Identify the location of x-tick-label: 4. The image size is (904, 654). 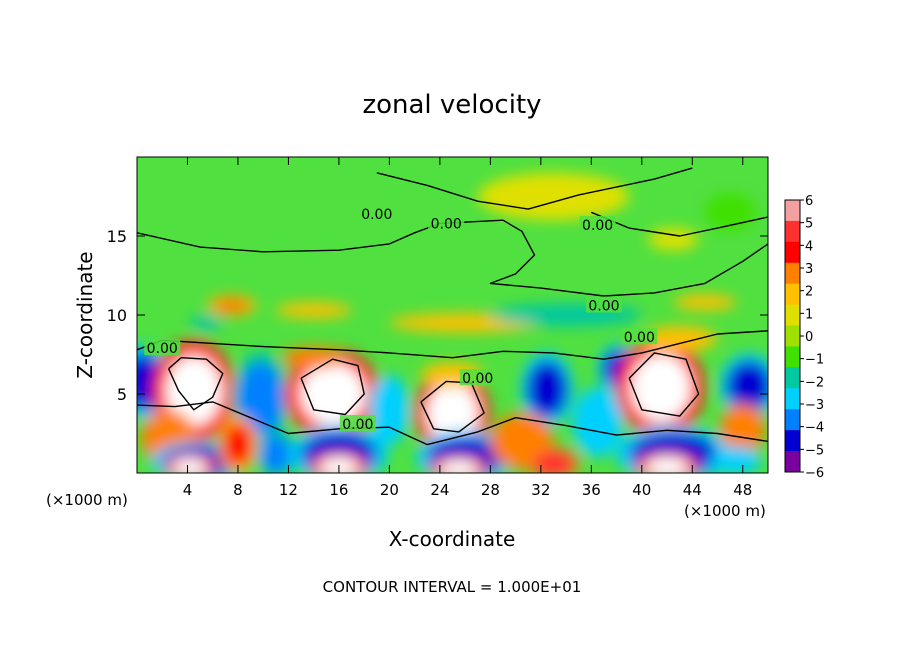
(188, 490).